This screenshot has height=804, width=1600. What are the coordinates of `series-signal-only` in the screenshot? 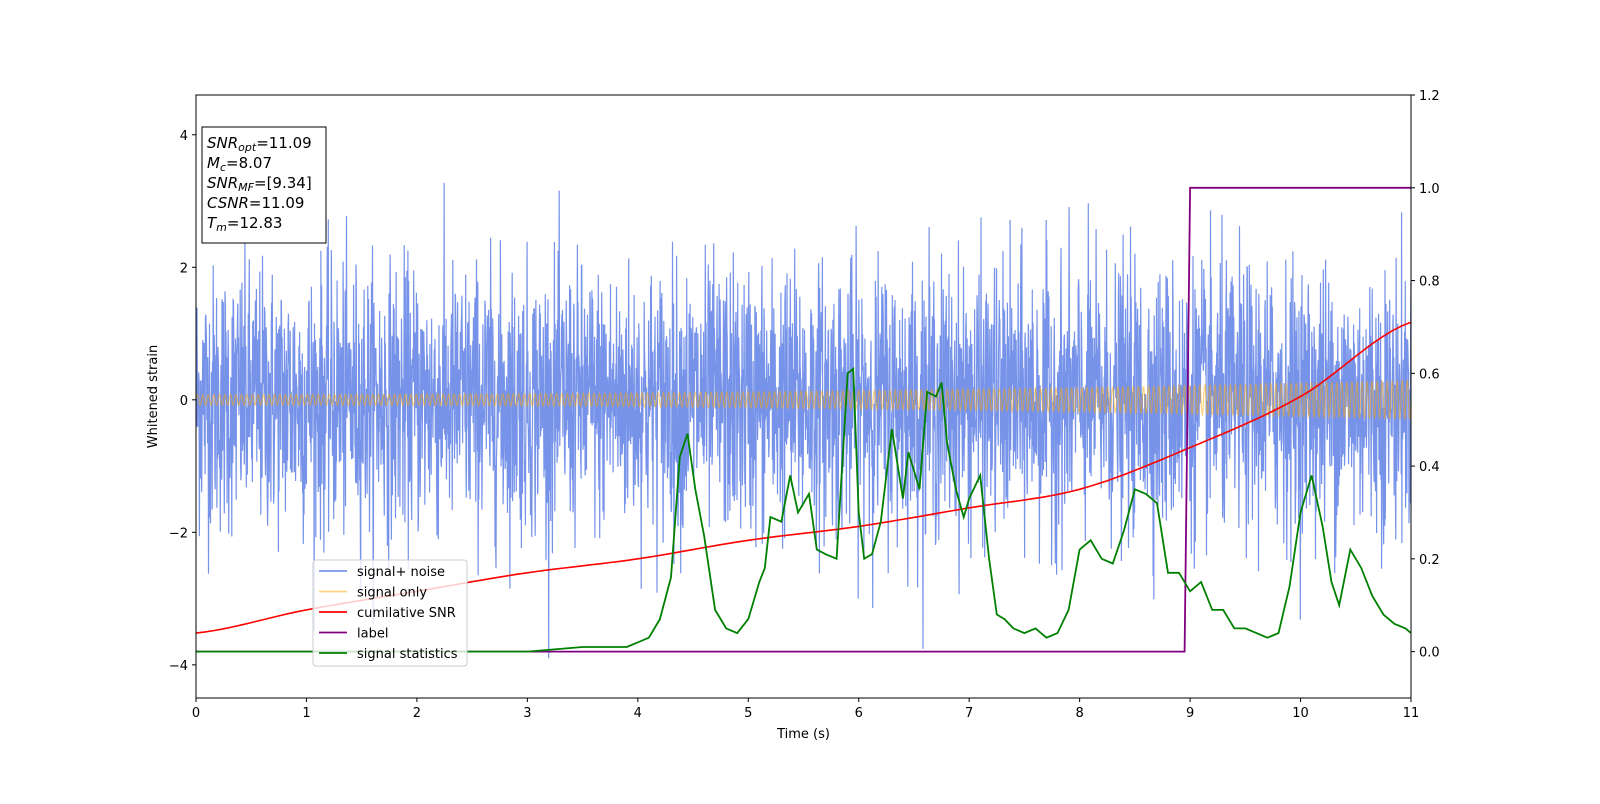 It's located at (803, 399).